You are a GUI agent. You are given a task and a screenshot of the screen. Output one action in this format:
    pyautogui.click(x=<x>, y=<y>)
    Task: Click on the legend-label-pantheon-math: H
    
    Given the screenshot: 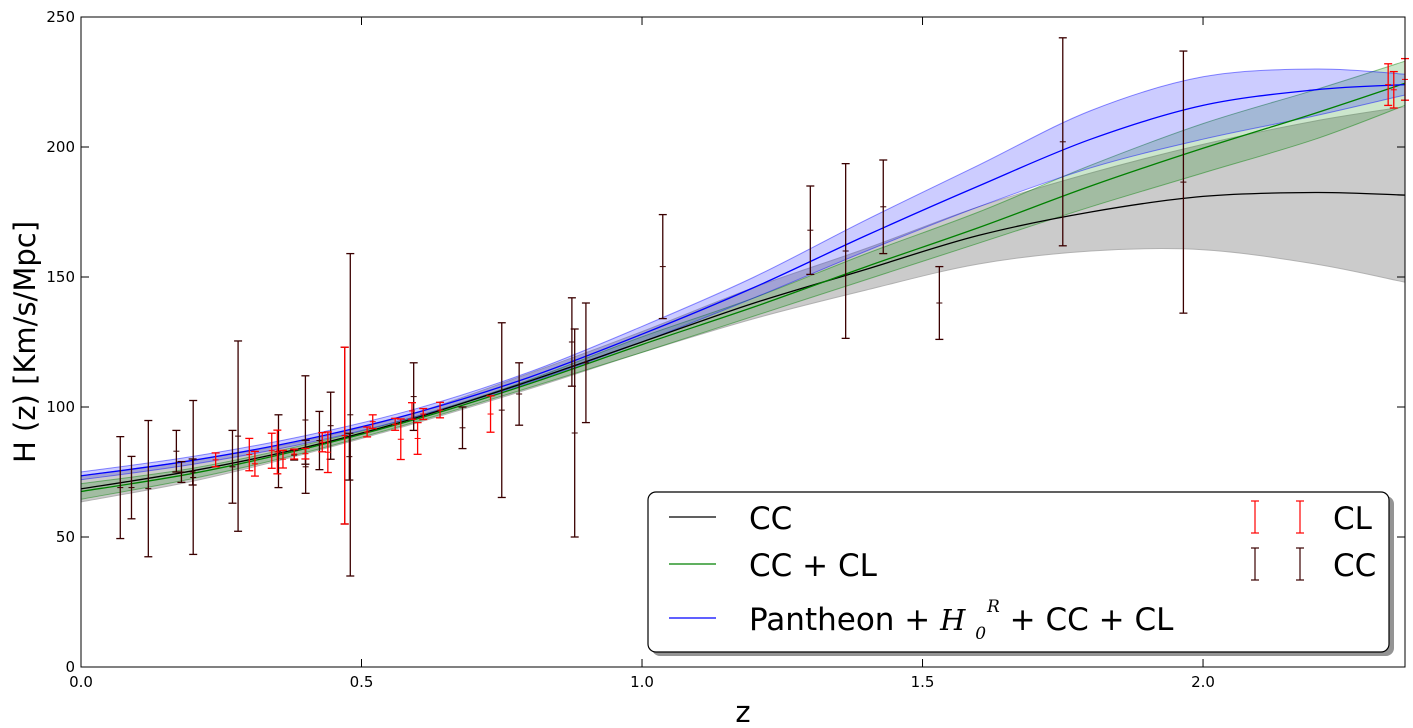 What is the action you would take?
    pyautogui.click(x=952, y=620)
    